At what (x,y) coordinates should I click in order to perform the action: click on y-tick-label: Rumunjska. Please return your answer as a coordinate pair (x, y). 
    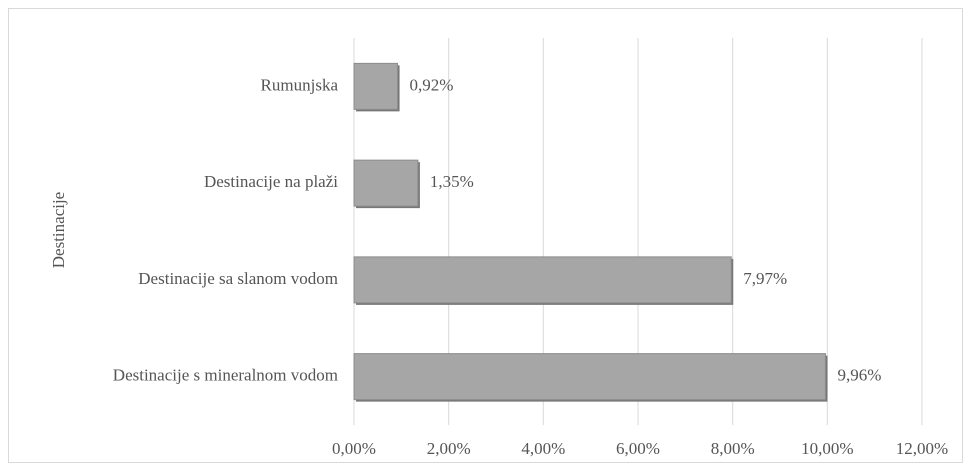
    Looking at the image, I should click on (300, 84).